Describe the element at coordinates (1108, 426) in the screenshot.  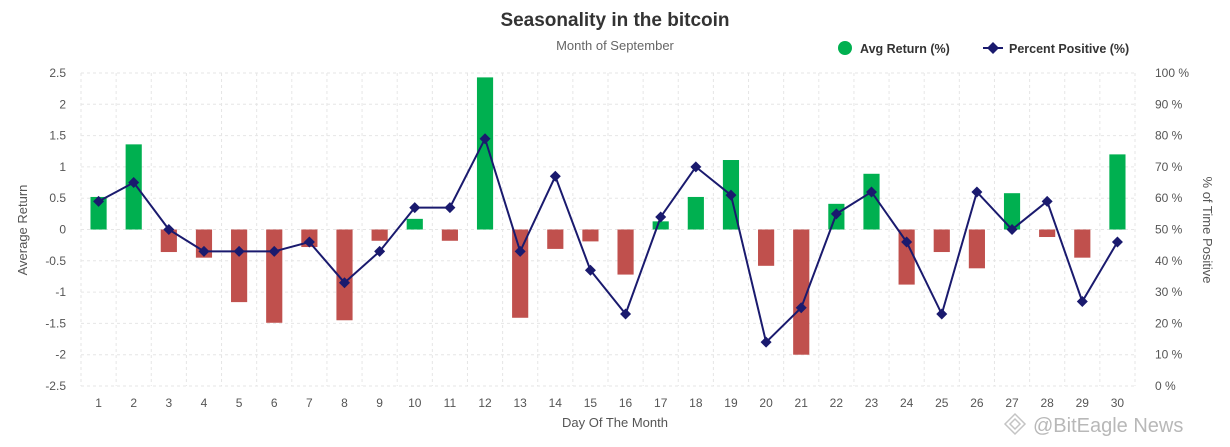
I see `watermark-text: @BitEagle News` at that location.